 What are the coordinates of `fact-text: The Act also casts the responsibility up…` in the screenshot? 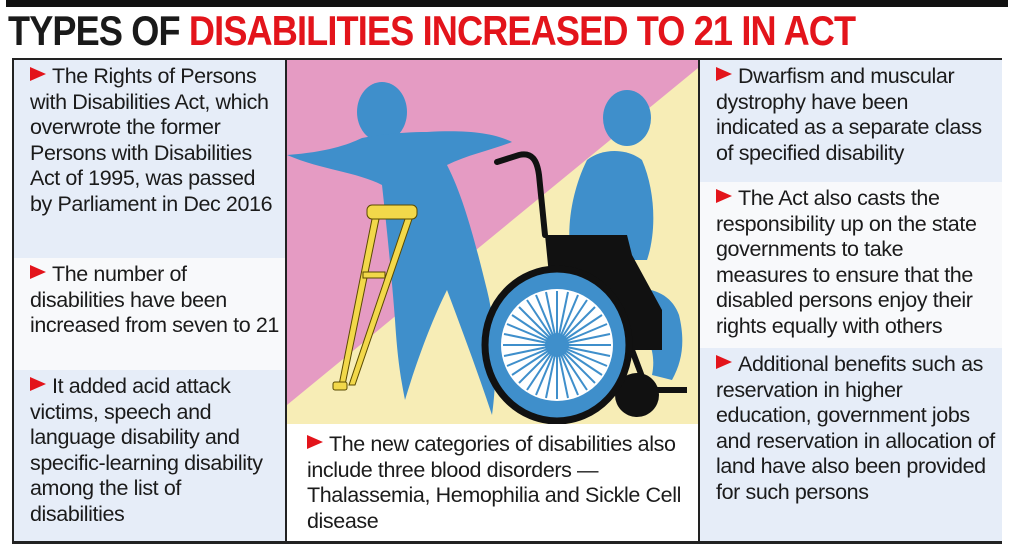 It's located at (846, 262).